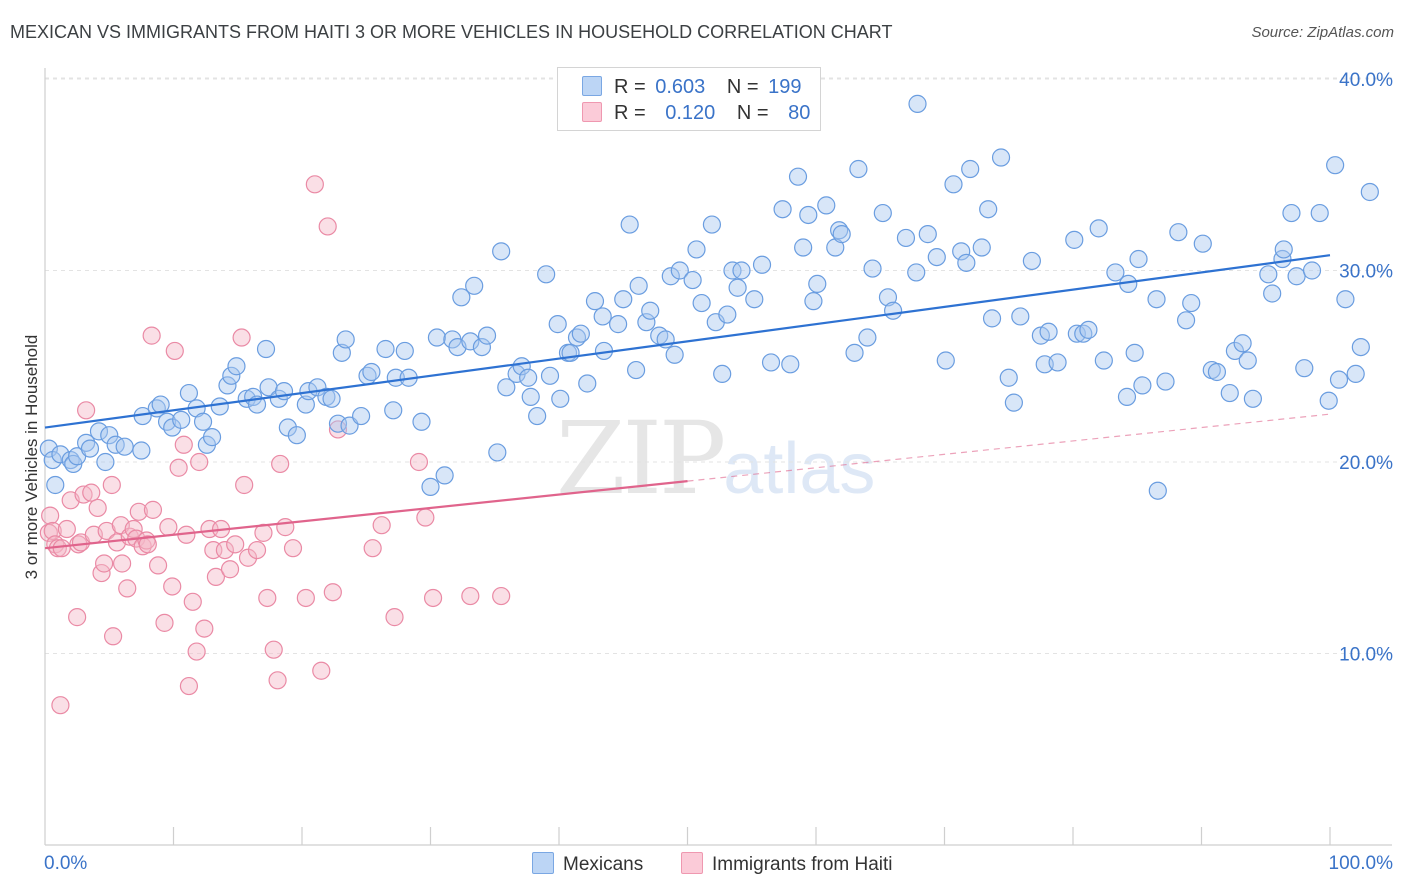  Describe the element at coordinates (1322, 32) in the screenshot. I see `source-label: Source: ZipAtlas.com` at that location.